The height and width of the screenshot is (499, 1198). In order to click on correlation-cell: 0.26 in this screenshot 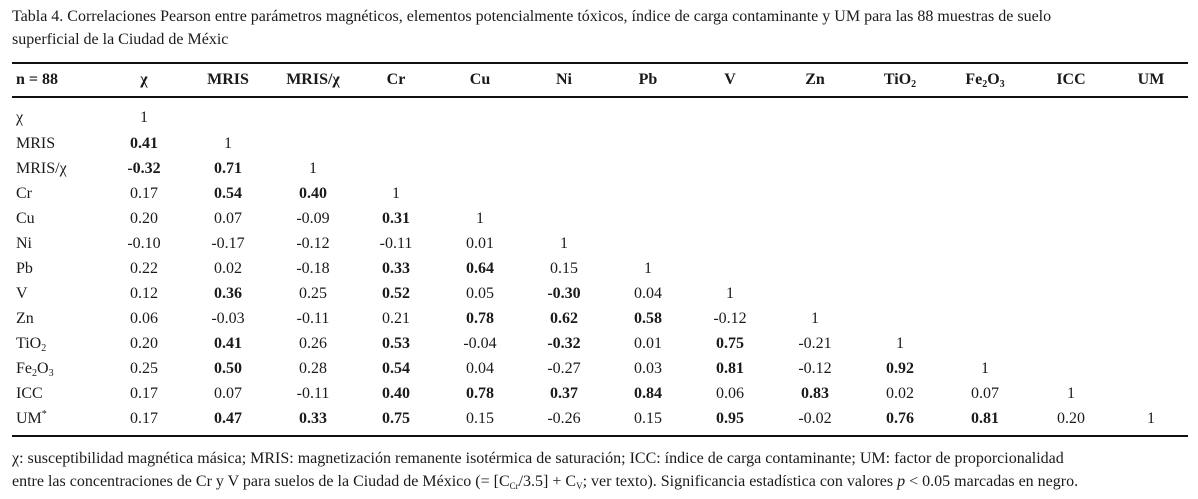, I will do `click(313, 343)`.